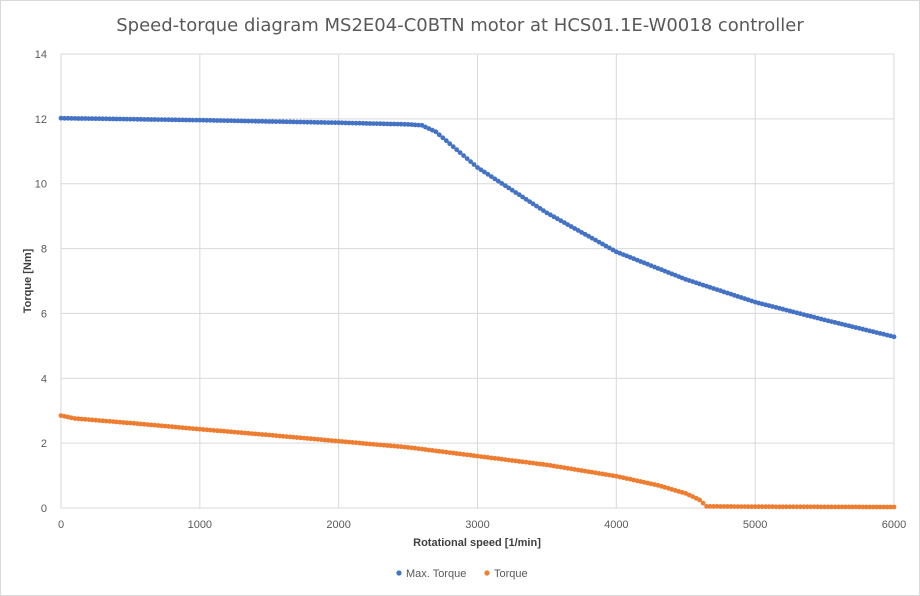 The height and width of the screenshot is (596, 920). What do you see at coordinates (44, 379) in the screenshot?
I see `y-tick-label: 4` at bounding box center [44, 379].